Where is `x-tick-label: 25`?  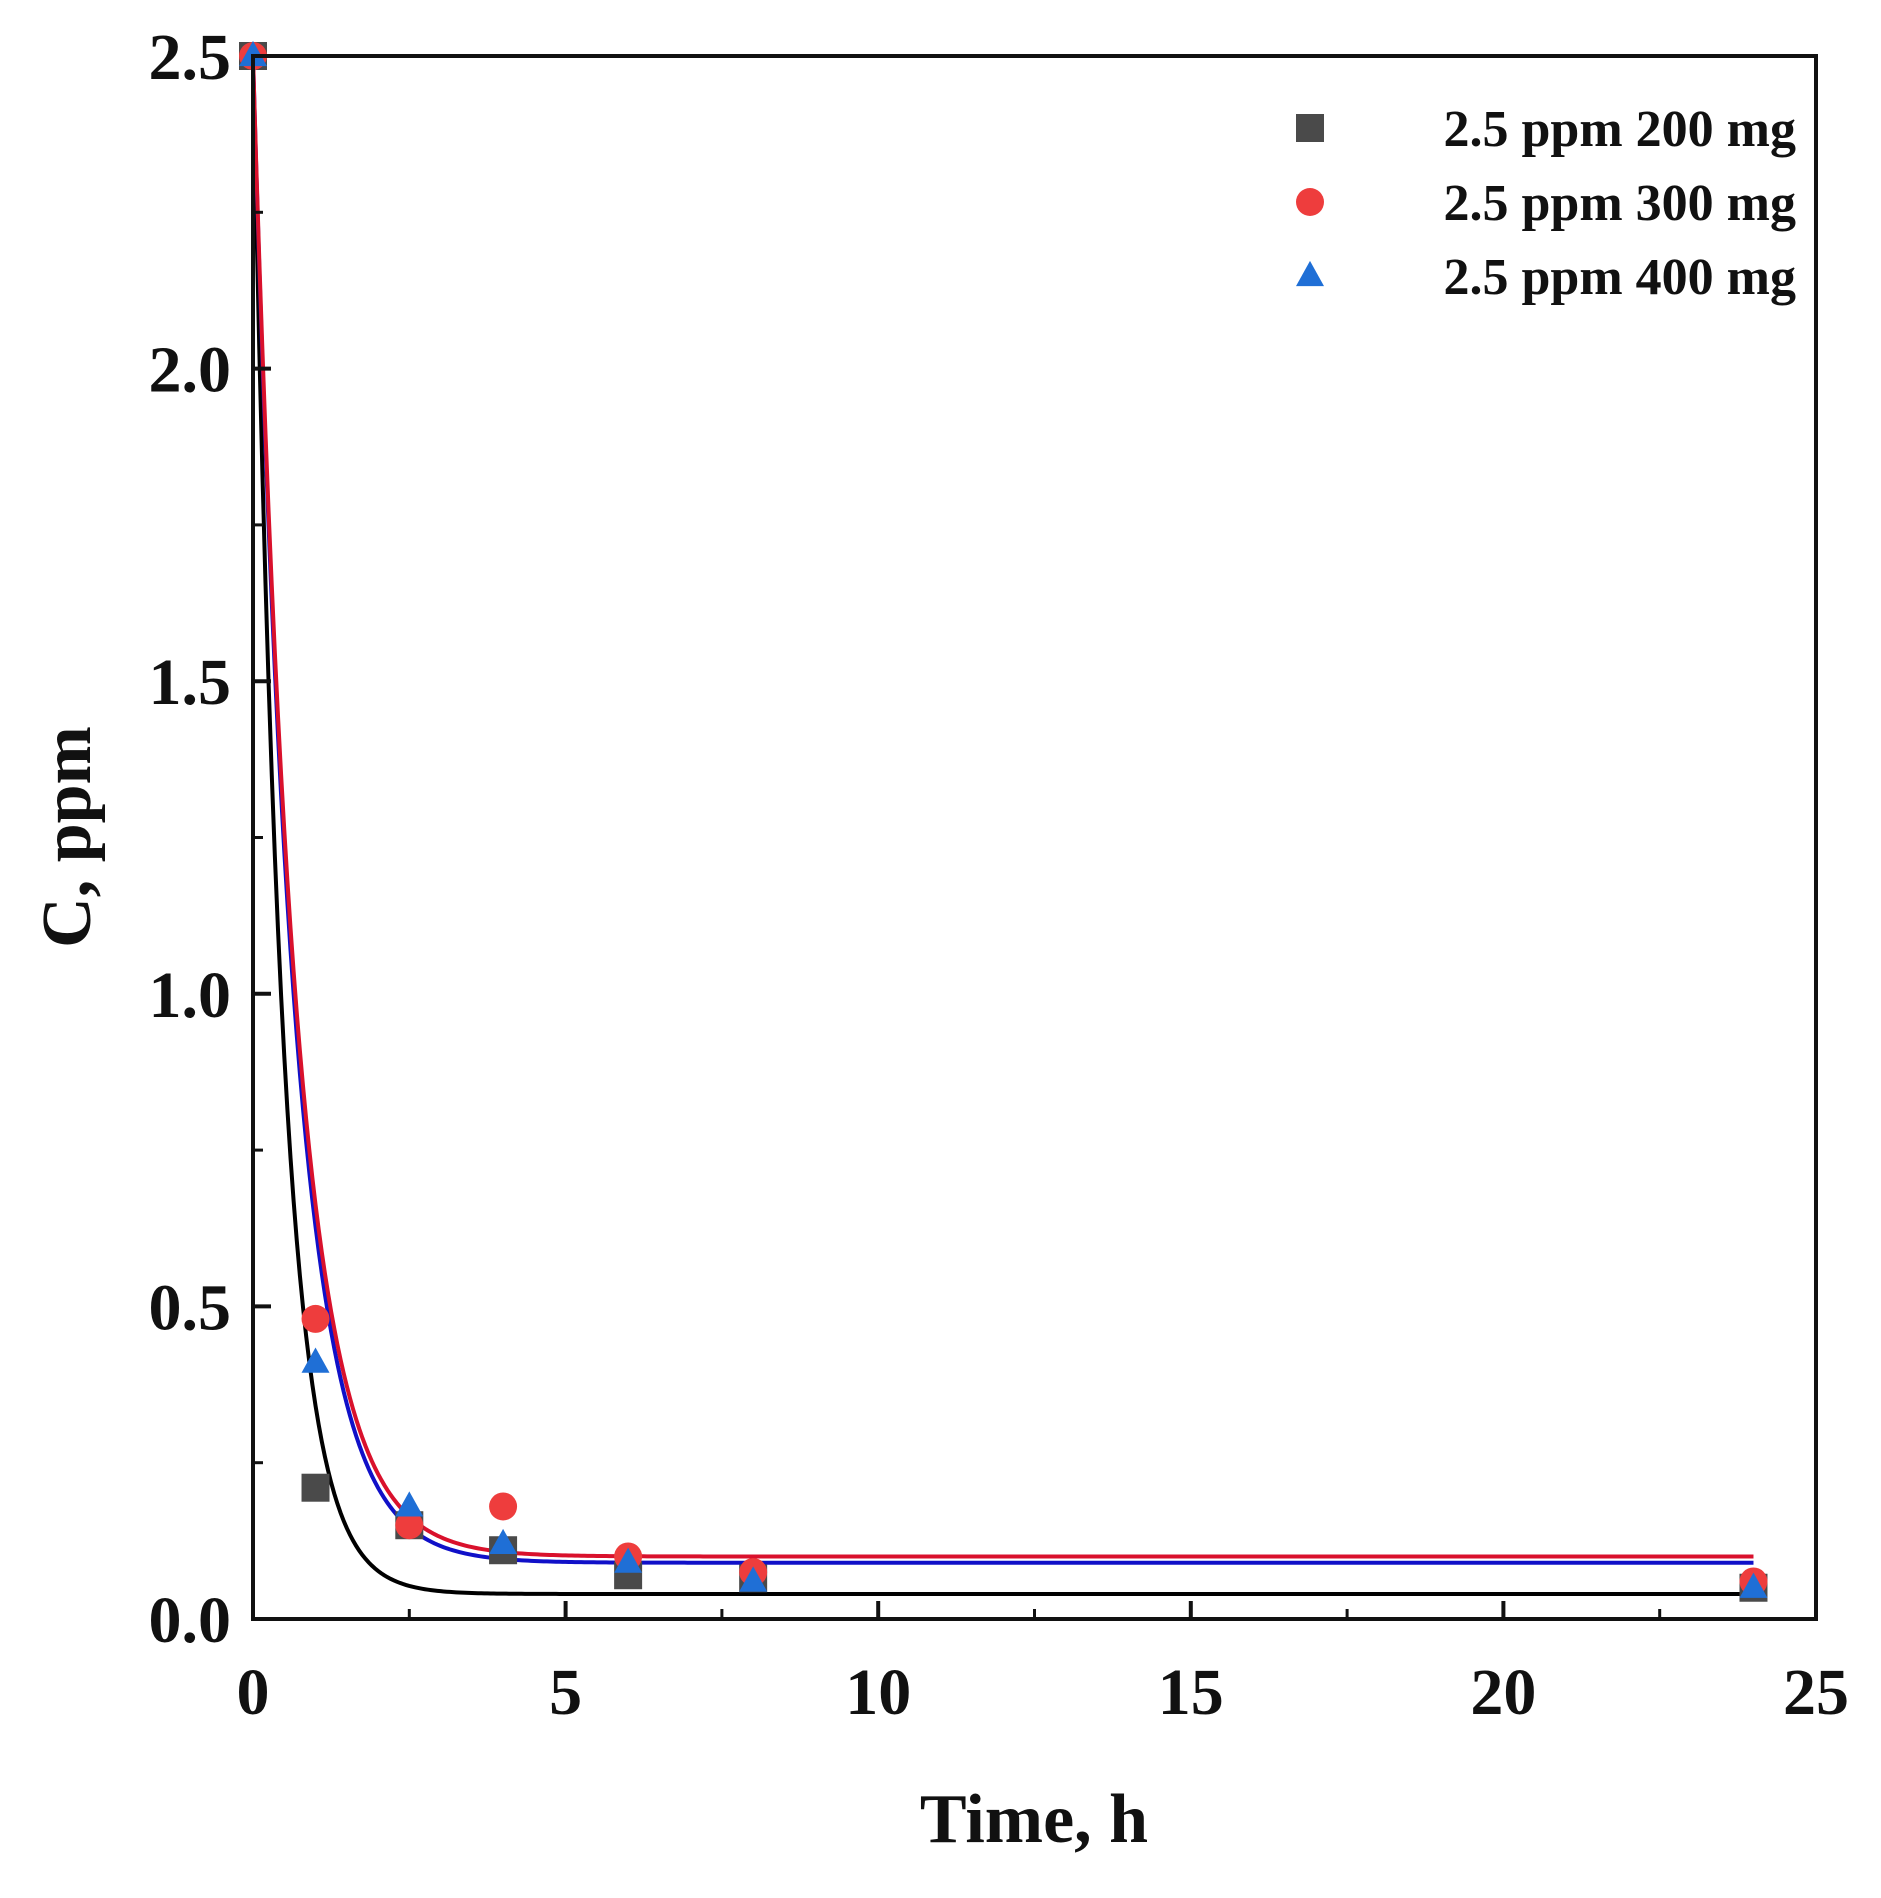 x-tick-label: 25 is located at coordinates (1816, 1692).